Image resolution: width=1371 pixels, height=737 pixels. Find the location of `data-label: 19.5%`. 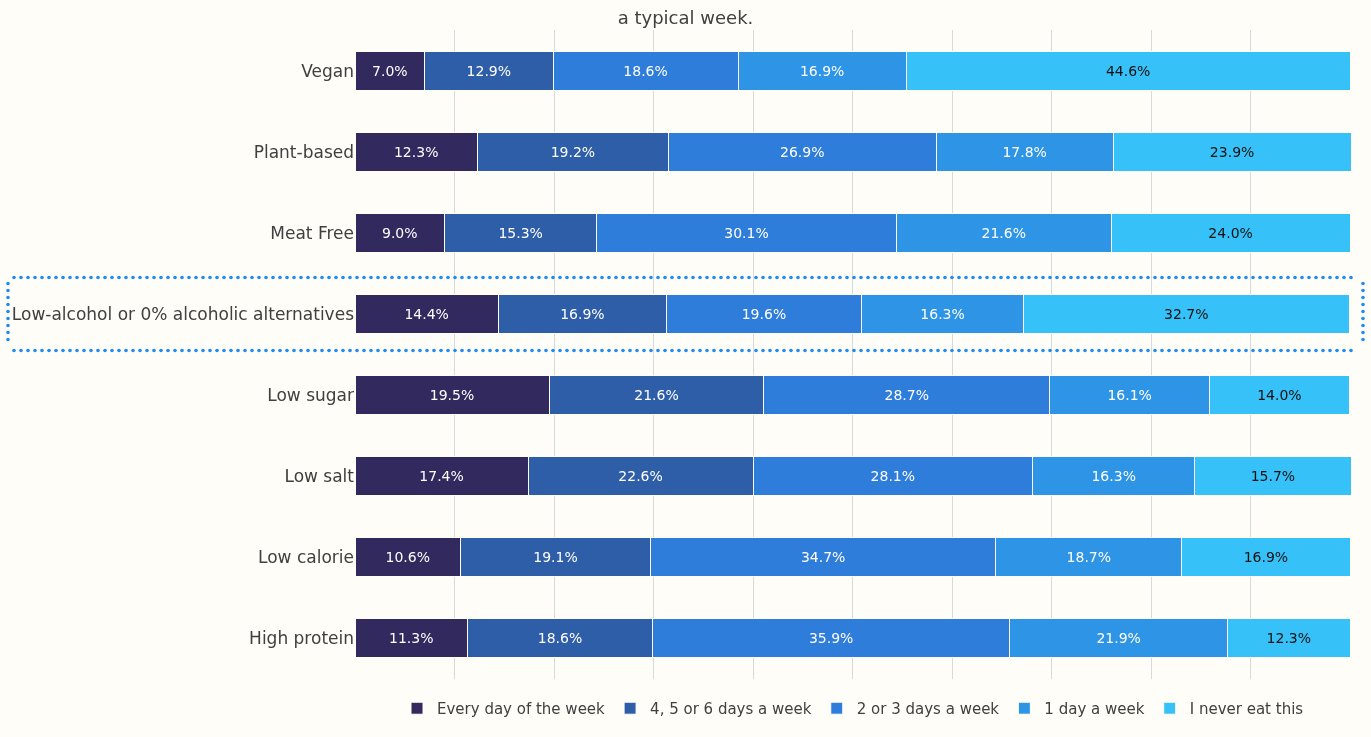

data-label: 19.5% is located at coordinates (452, 395).